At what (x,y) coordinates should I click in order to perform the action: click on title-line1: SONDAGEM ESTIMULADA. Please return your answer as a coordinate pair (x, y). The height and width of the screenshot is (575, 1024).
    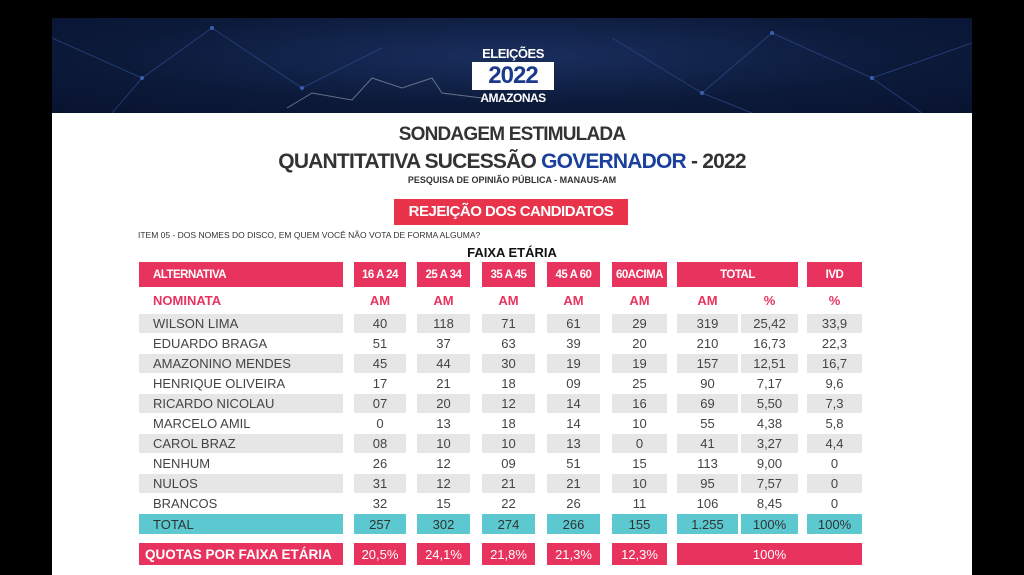
    Looking at the image, I should click on (512, 134).